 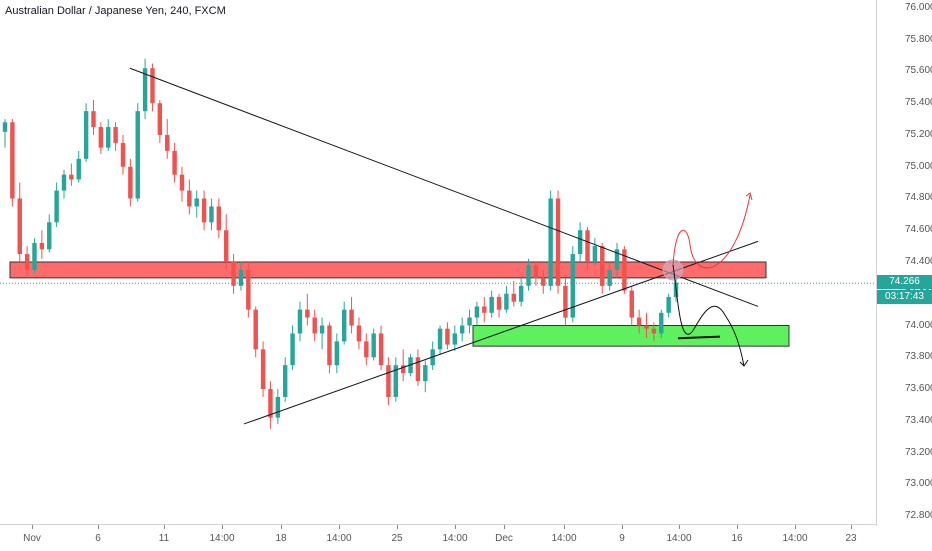 What do you see at coordinates (98, 538) in the screenshot?
I see `time-tick-label: 6` at bounding box center [98, 538].